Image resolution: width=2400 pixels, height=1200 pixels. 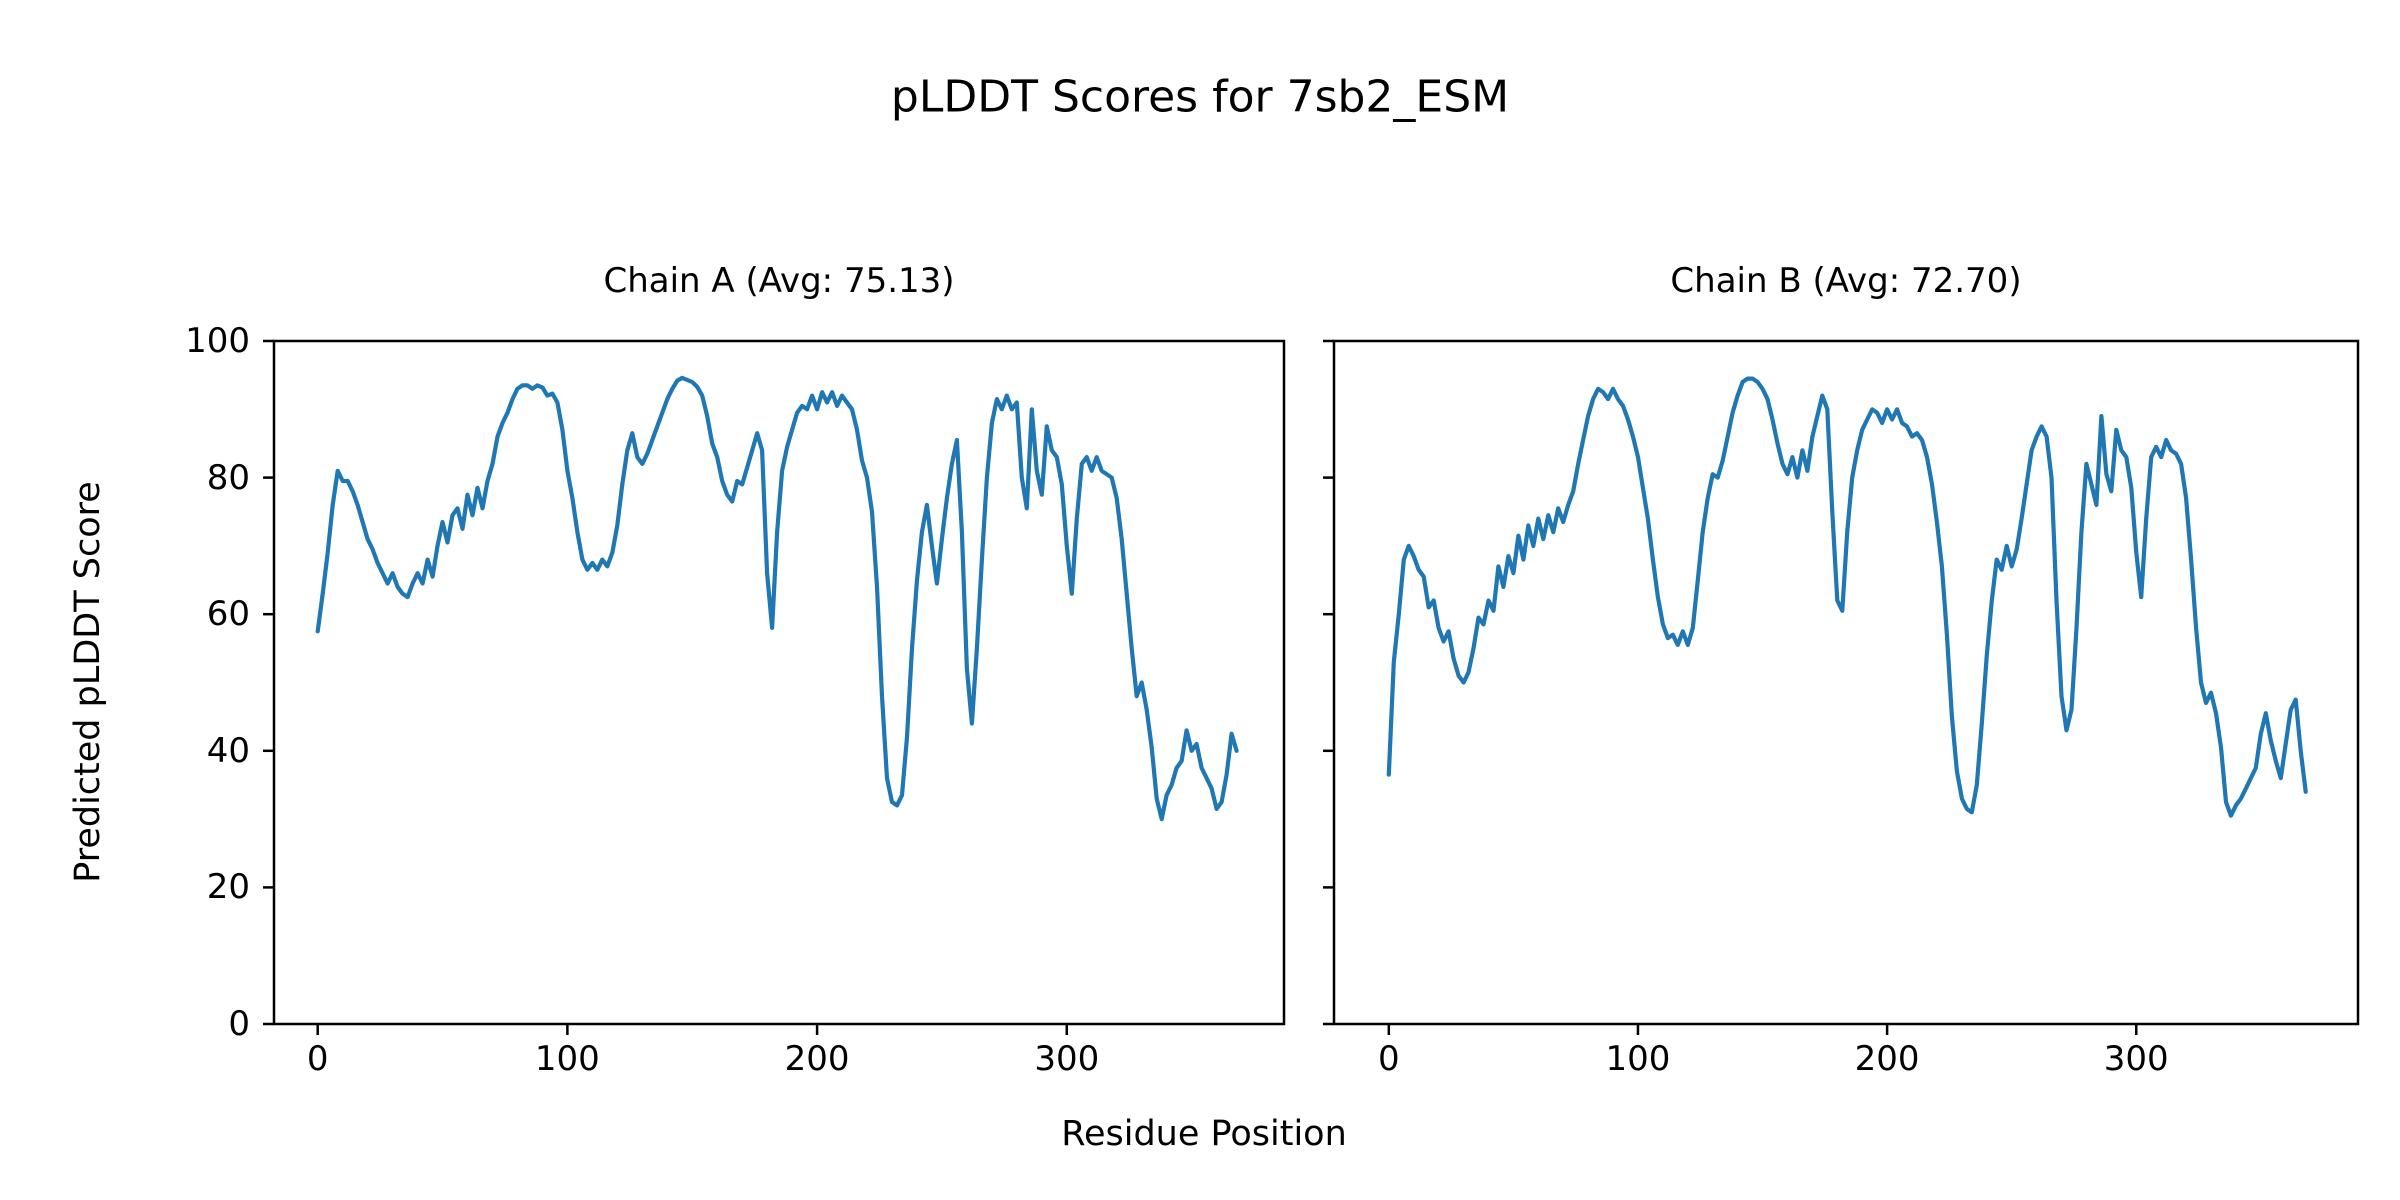 What do you see at coordinates (777, 598) in the screenshot?
I see `plddt-line-chain-a` at bounding box center [777, 598].